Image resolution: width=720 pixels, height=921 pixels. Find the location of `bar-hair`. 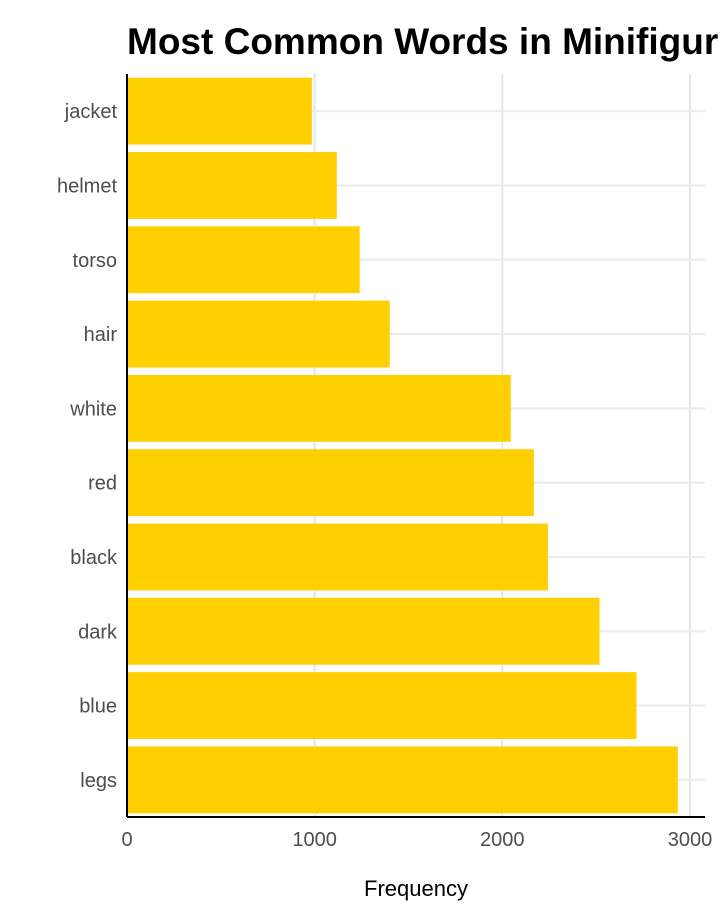

bar-hair is located at coordinates (258, 334).